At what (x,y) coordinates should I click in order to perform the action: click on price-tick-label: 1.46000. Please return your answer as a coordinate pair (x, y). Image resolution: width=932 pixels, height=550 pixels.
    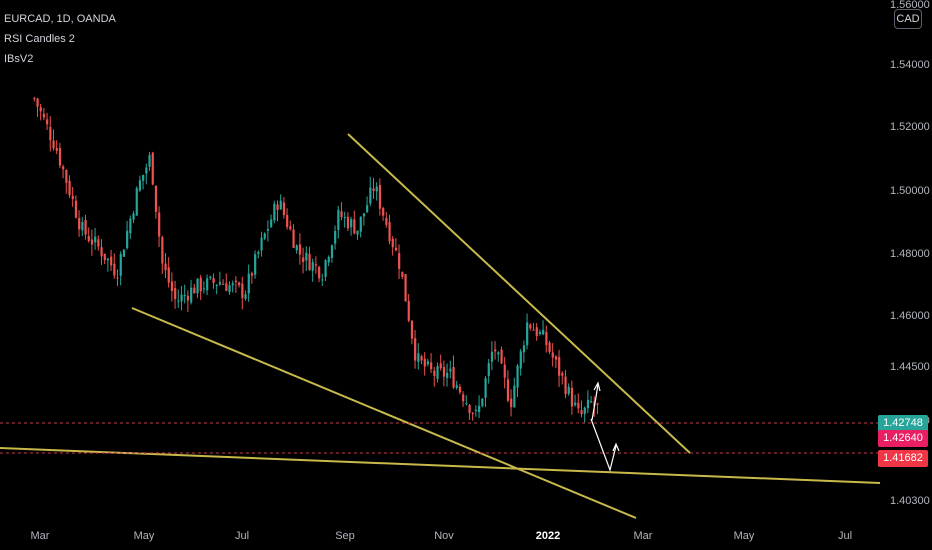
    Looking at the image, I should click on (910, 316).